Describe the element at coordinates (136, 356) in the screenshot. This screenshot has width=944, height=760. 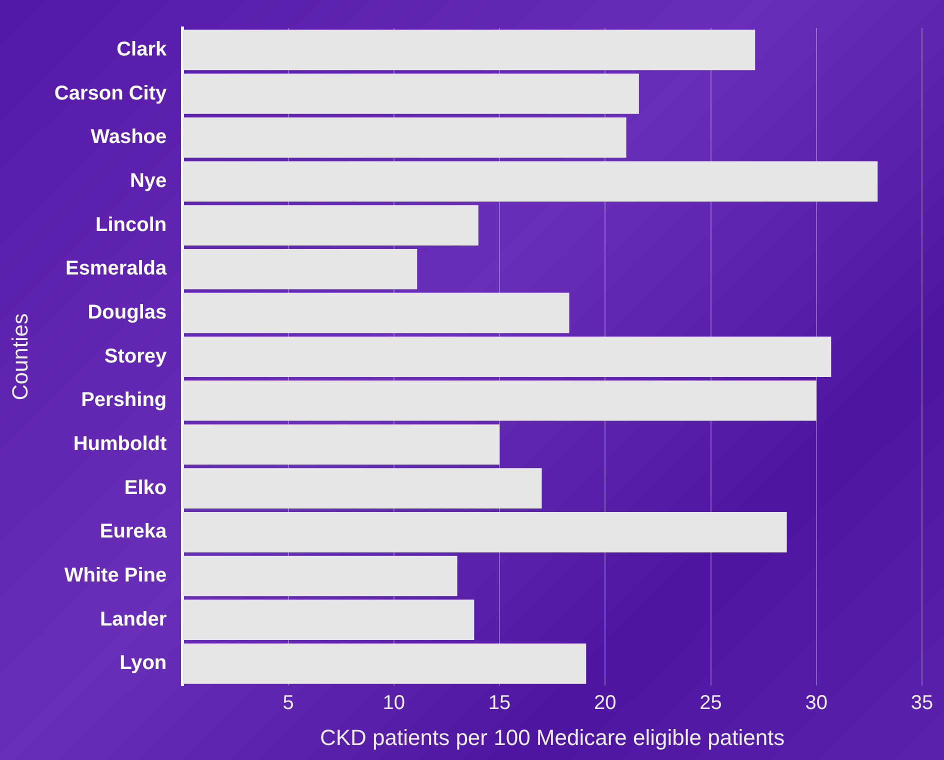
I see `y-tick-label: Storey` at that location.